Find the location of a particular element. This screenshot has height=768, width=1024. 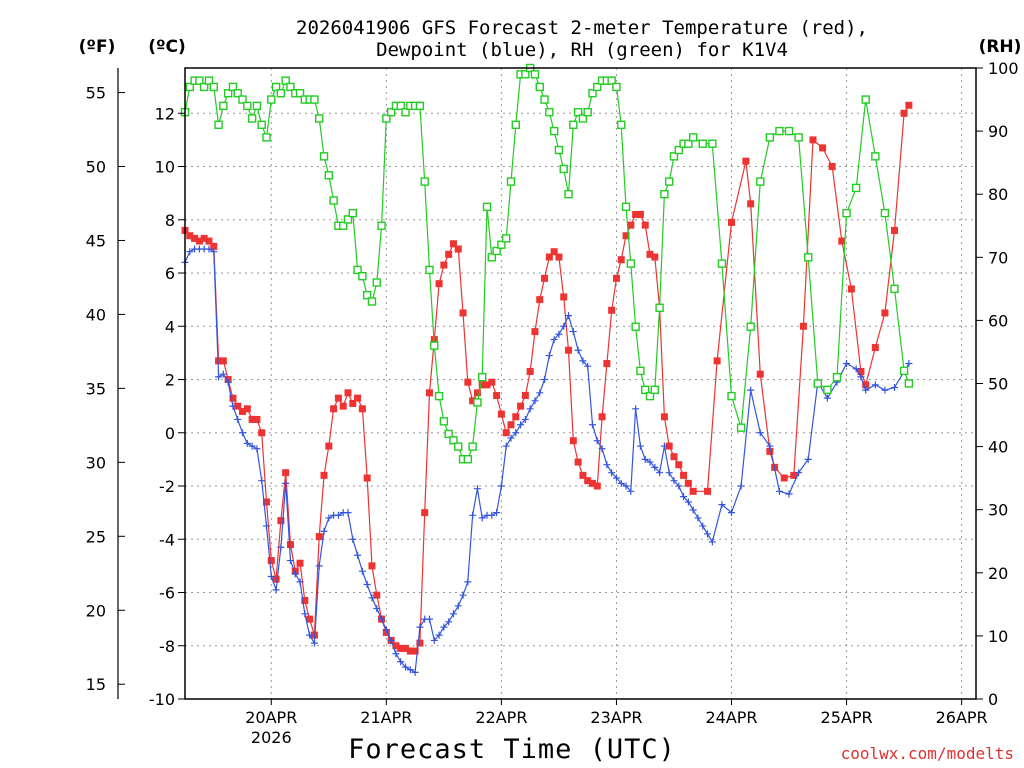

fahrenheit-tick-label: 40 is located at coordinates (96, 314).